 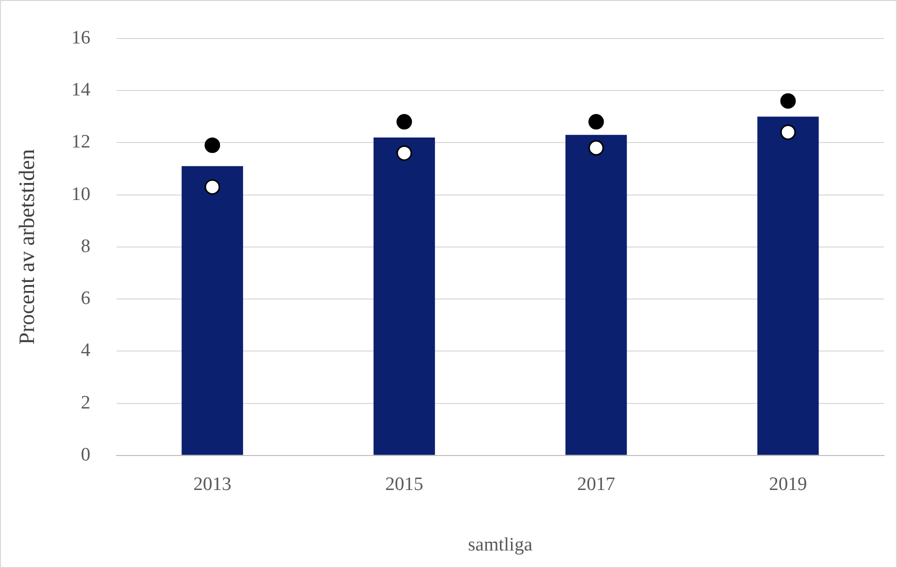 What do you see at coordinates (80, 194) in the screenshot?
I see `y-tick-label: 10` at bounding box center [80, 194].